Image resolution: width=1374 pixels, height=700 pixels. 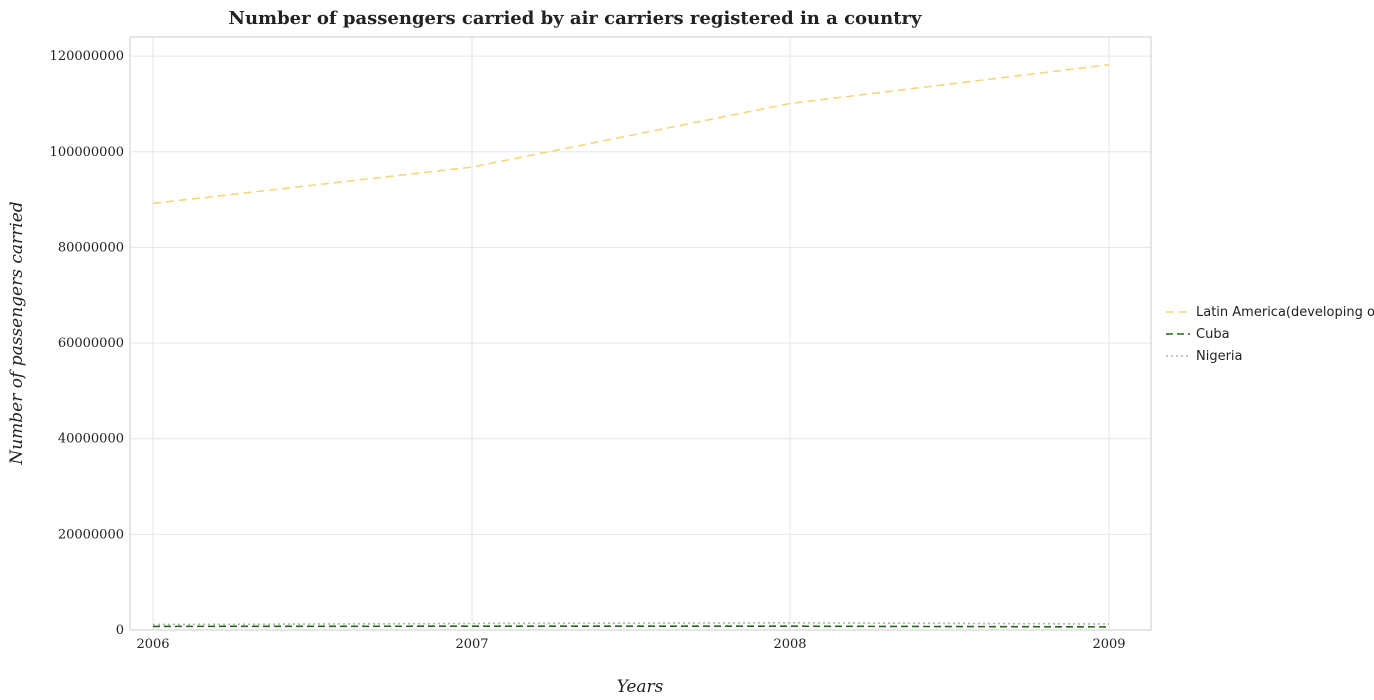 What do you see at coordinates (91, 247) in the screenshot?
I see `y-tick-label: 80000000` at bounding box center [91, 247].